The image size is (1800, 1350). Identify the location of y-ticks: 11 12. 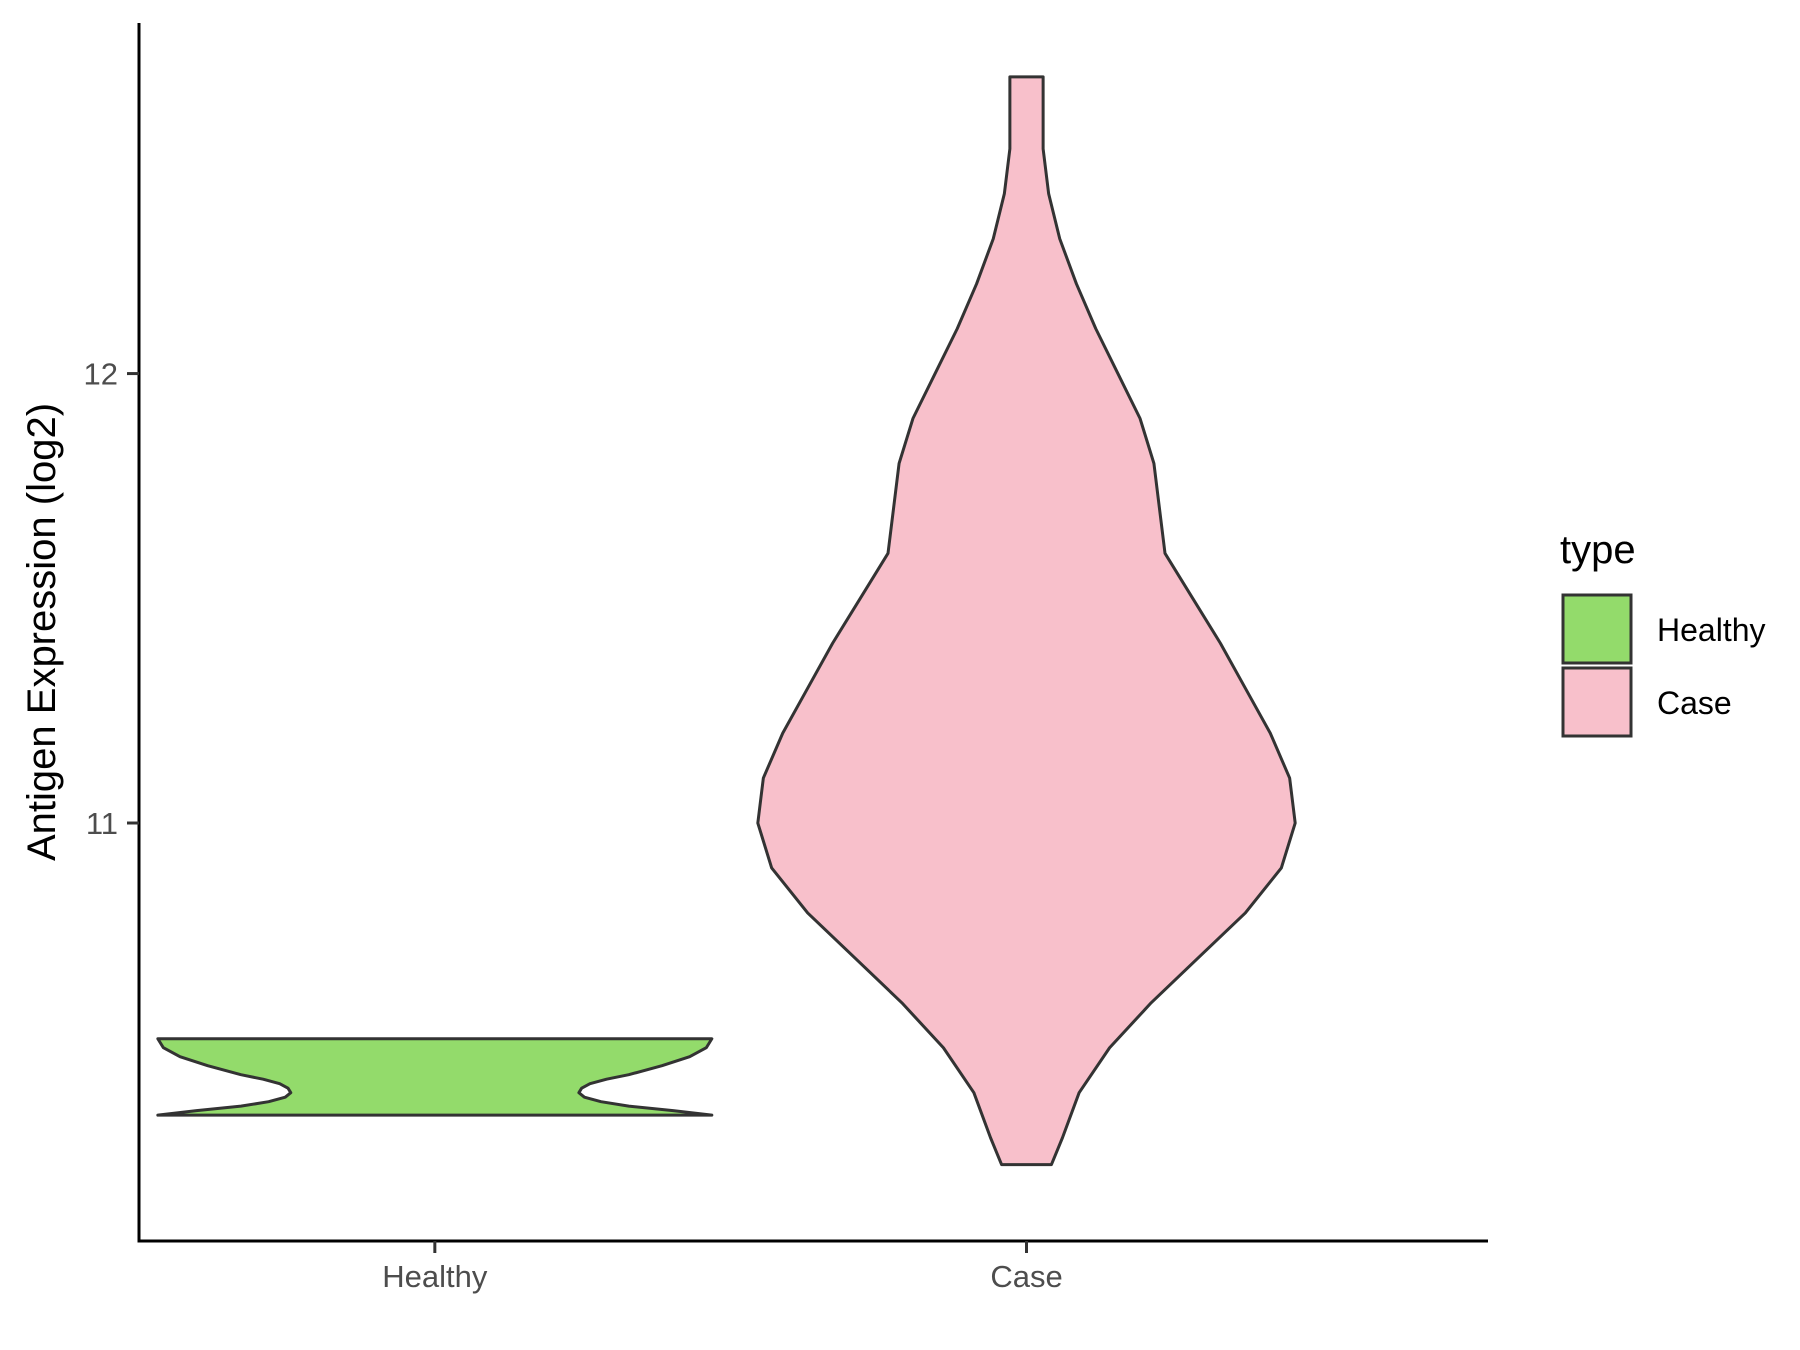
(111, 599).